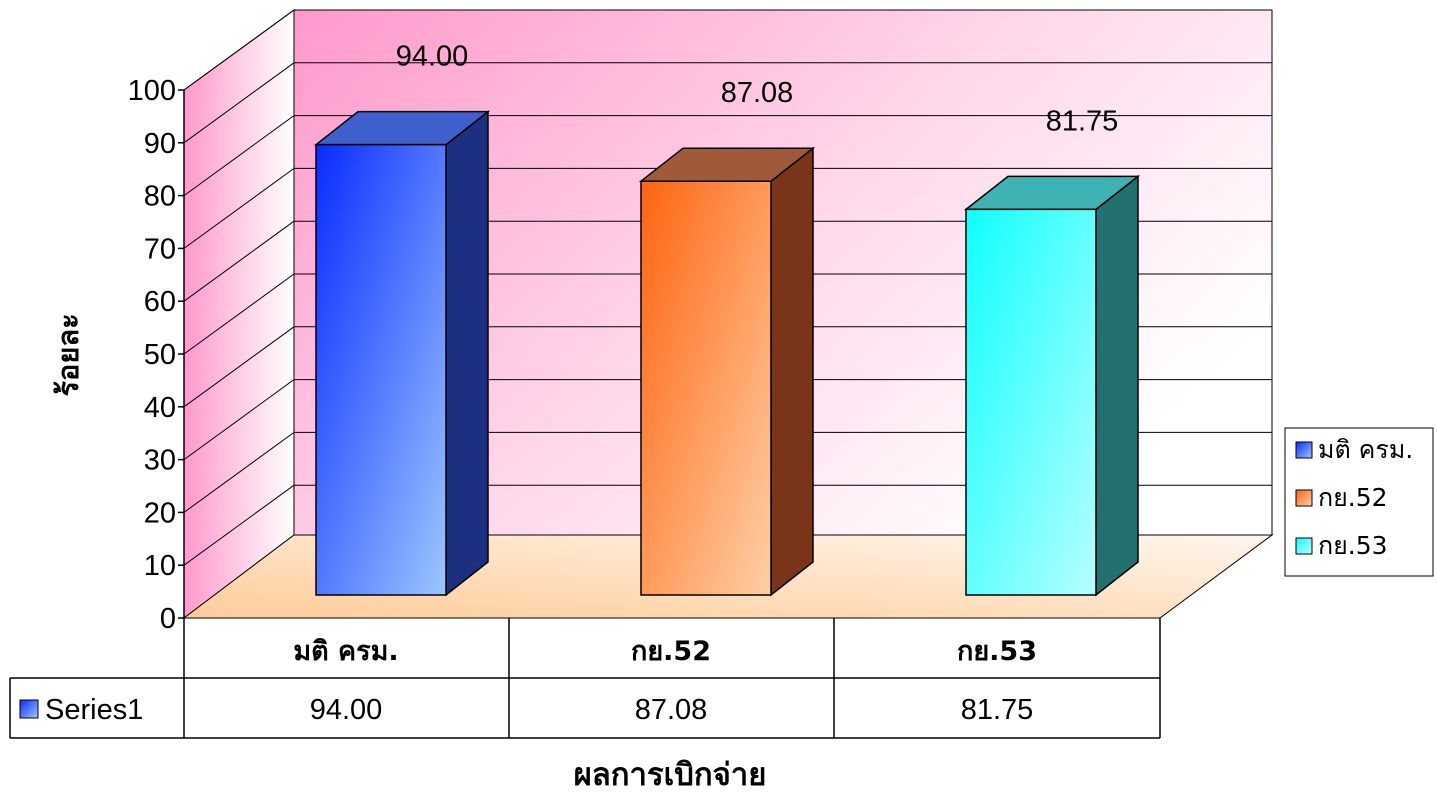  What do you see at coordinates (160, 355) in the screenshot?
I see `y-tick-label: 50` at bounding box center [160, 355].